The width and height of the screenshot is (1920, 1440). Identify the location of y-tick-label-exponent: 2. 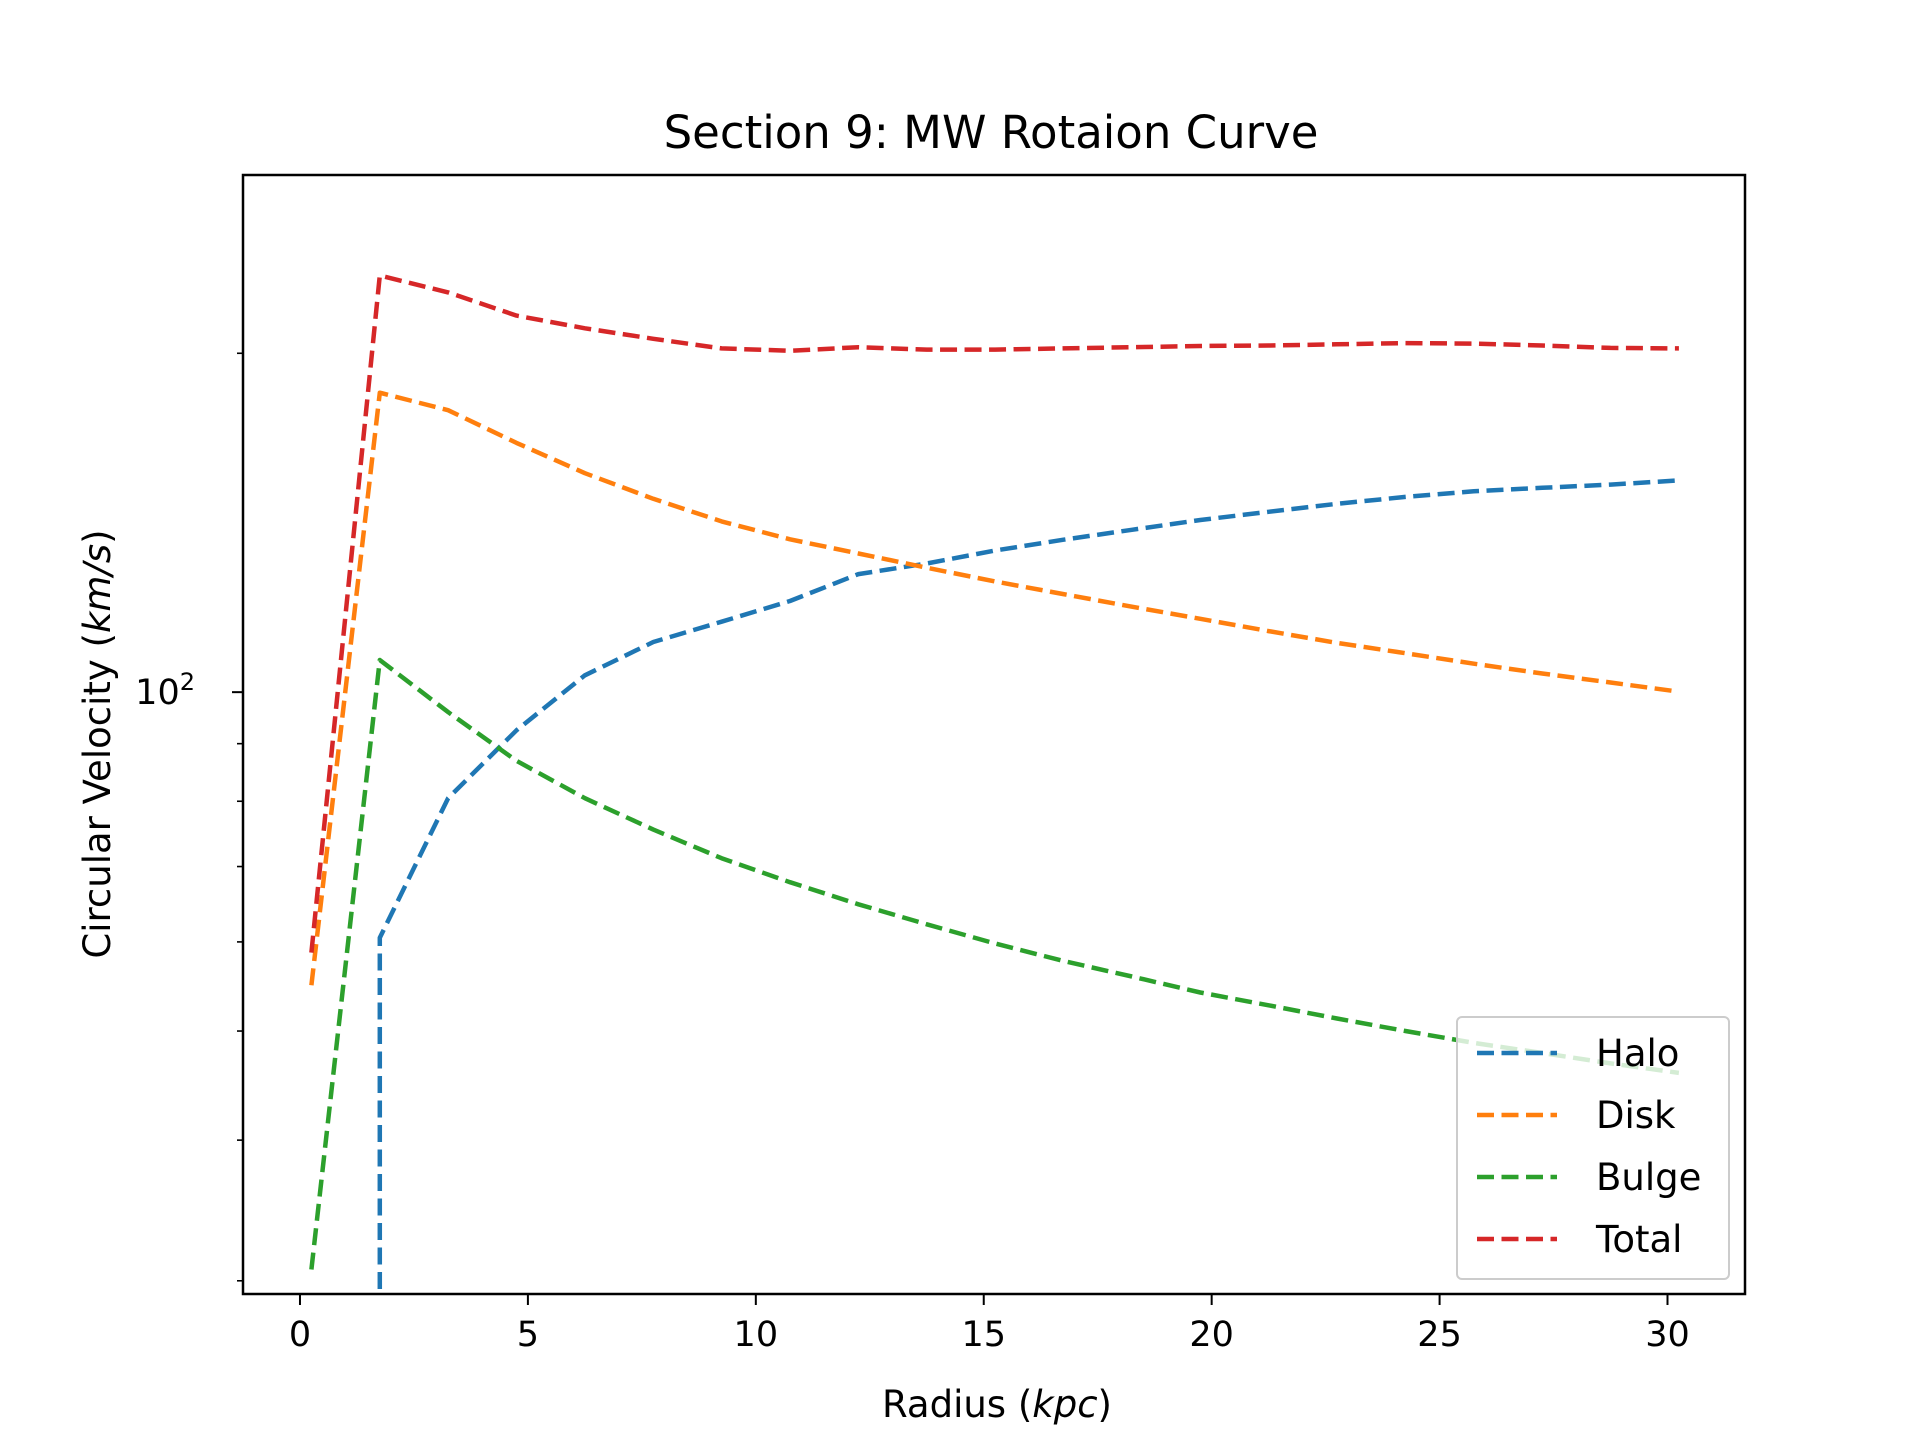
(187, 682).